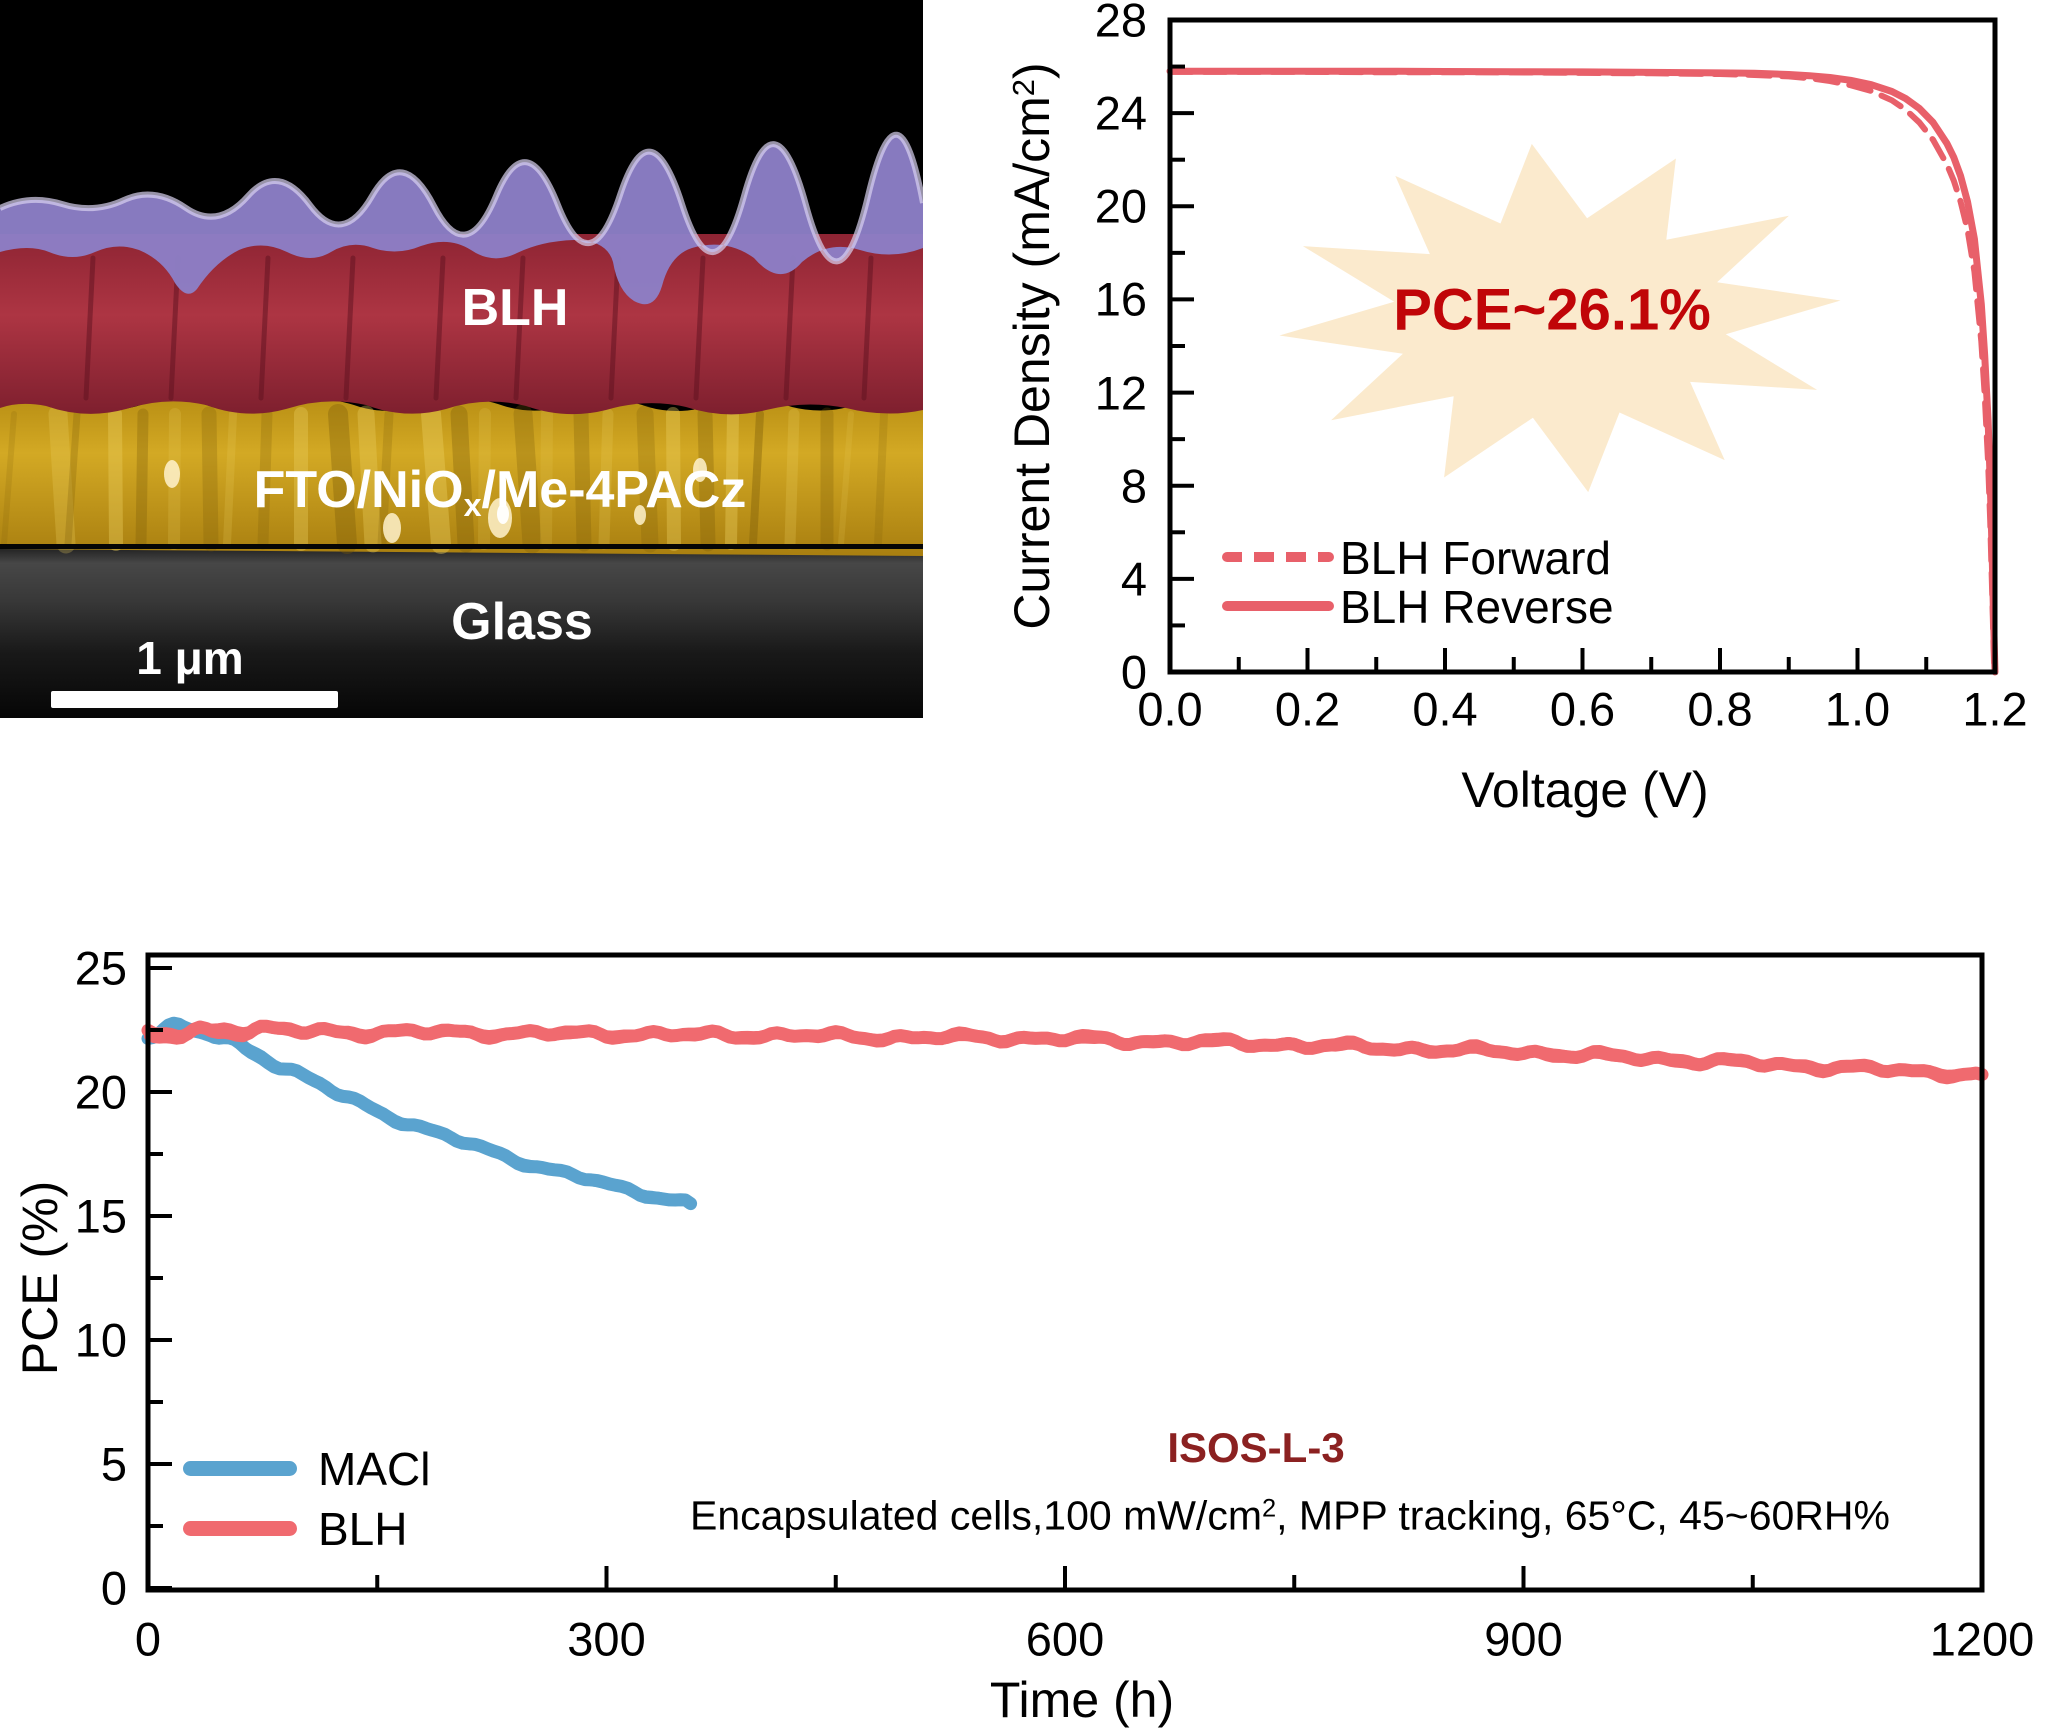 The image size is (2048, 1736). Describe the element at coordinates (100, 968) in the screenshot. I see `tick-label: 25` at that location.